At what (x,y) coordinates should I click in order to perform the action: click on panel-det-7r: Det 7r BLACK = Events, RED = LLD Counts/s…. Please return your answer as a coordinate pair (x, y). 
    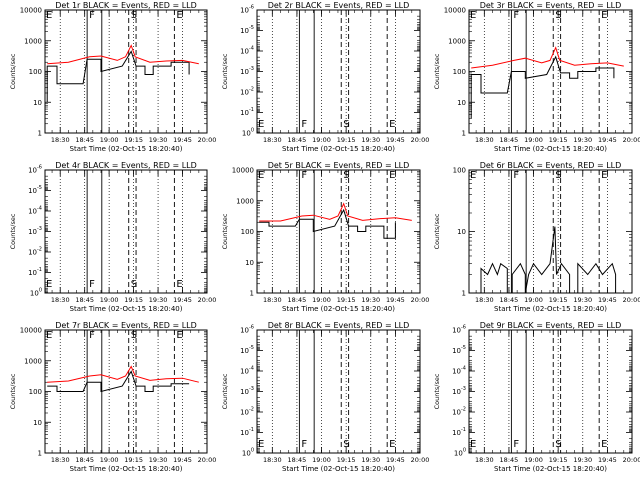
    Looking at the image, I should click on (112, 397).